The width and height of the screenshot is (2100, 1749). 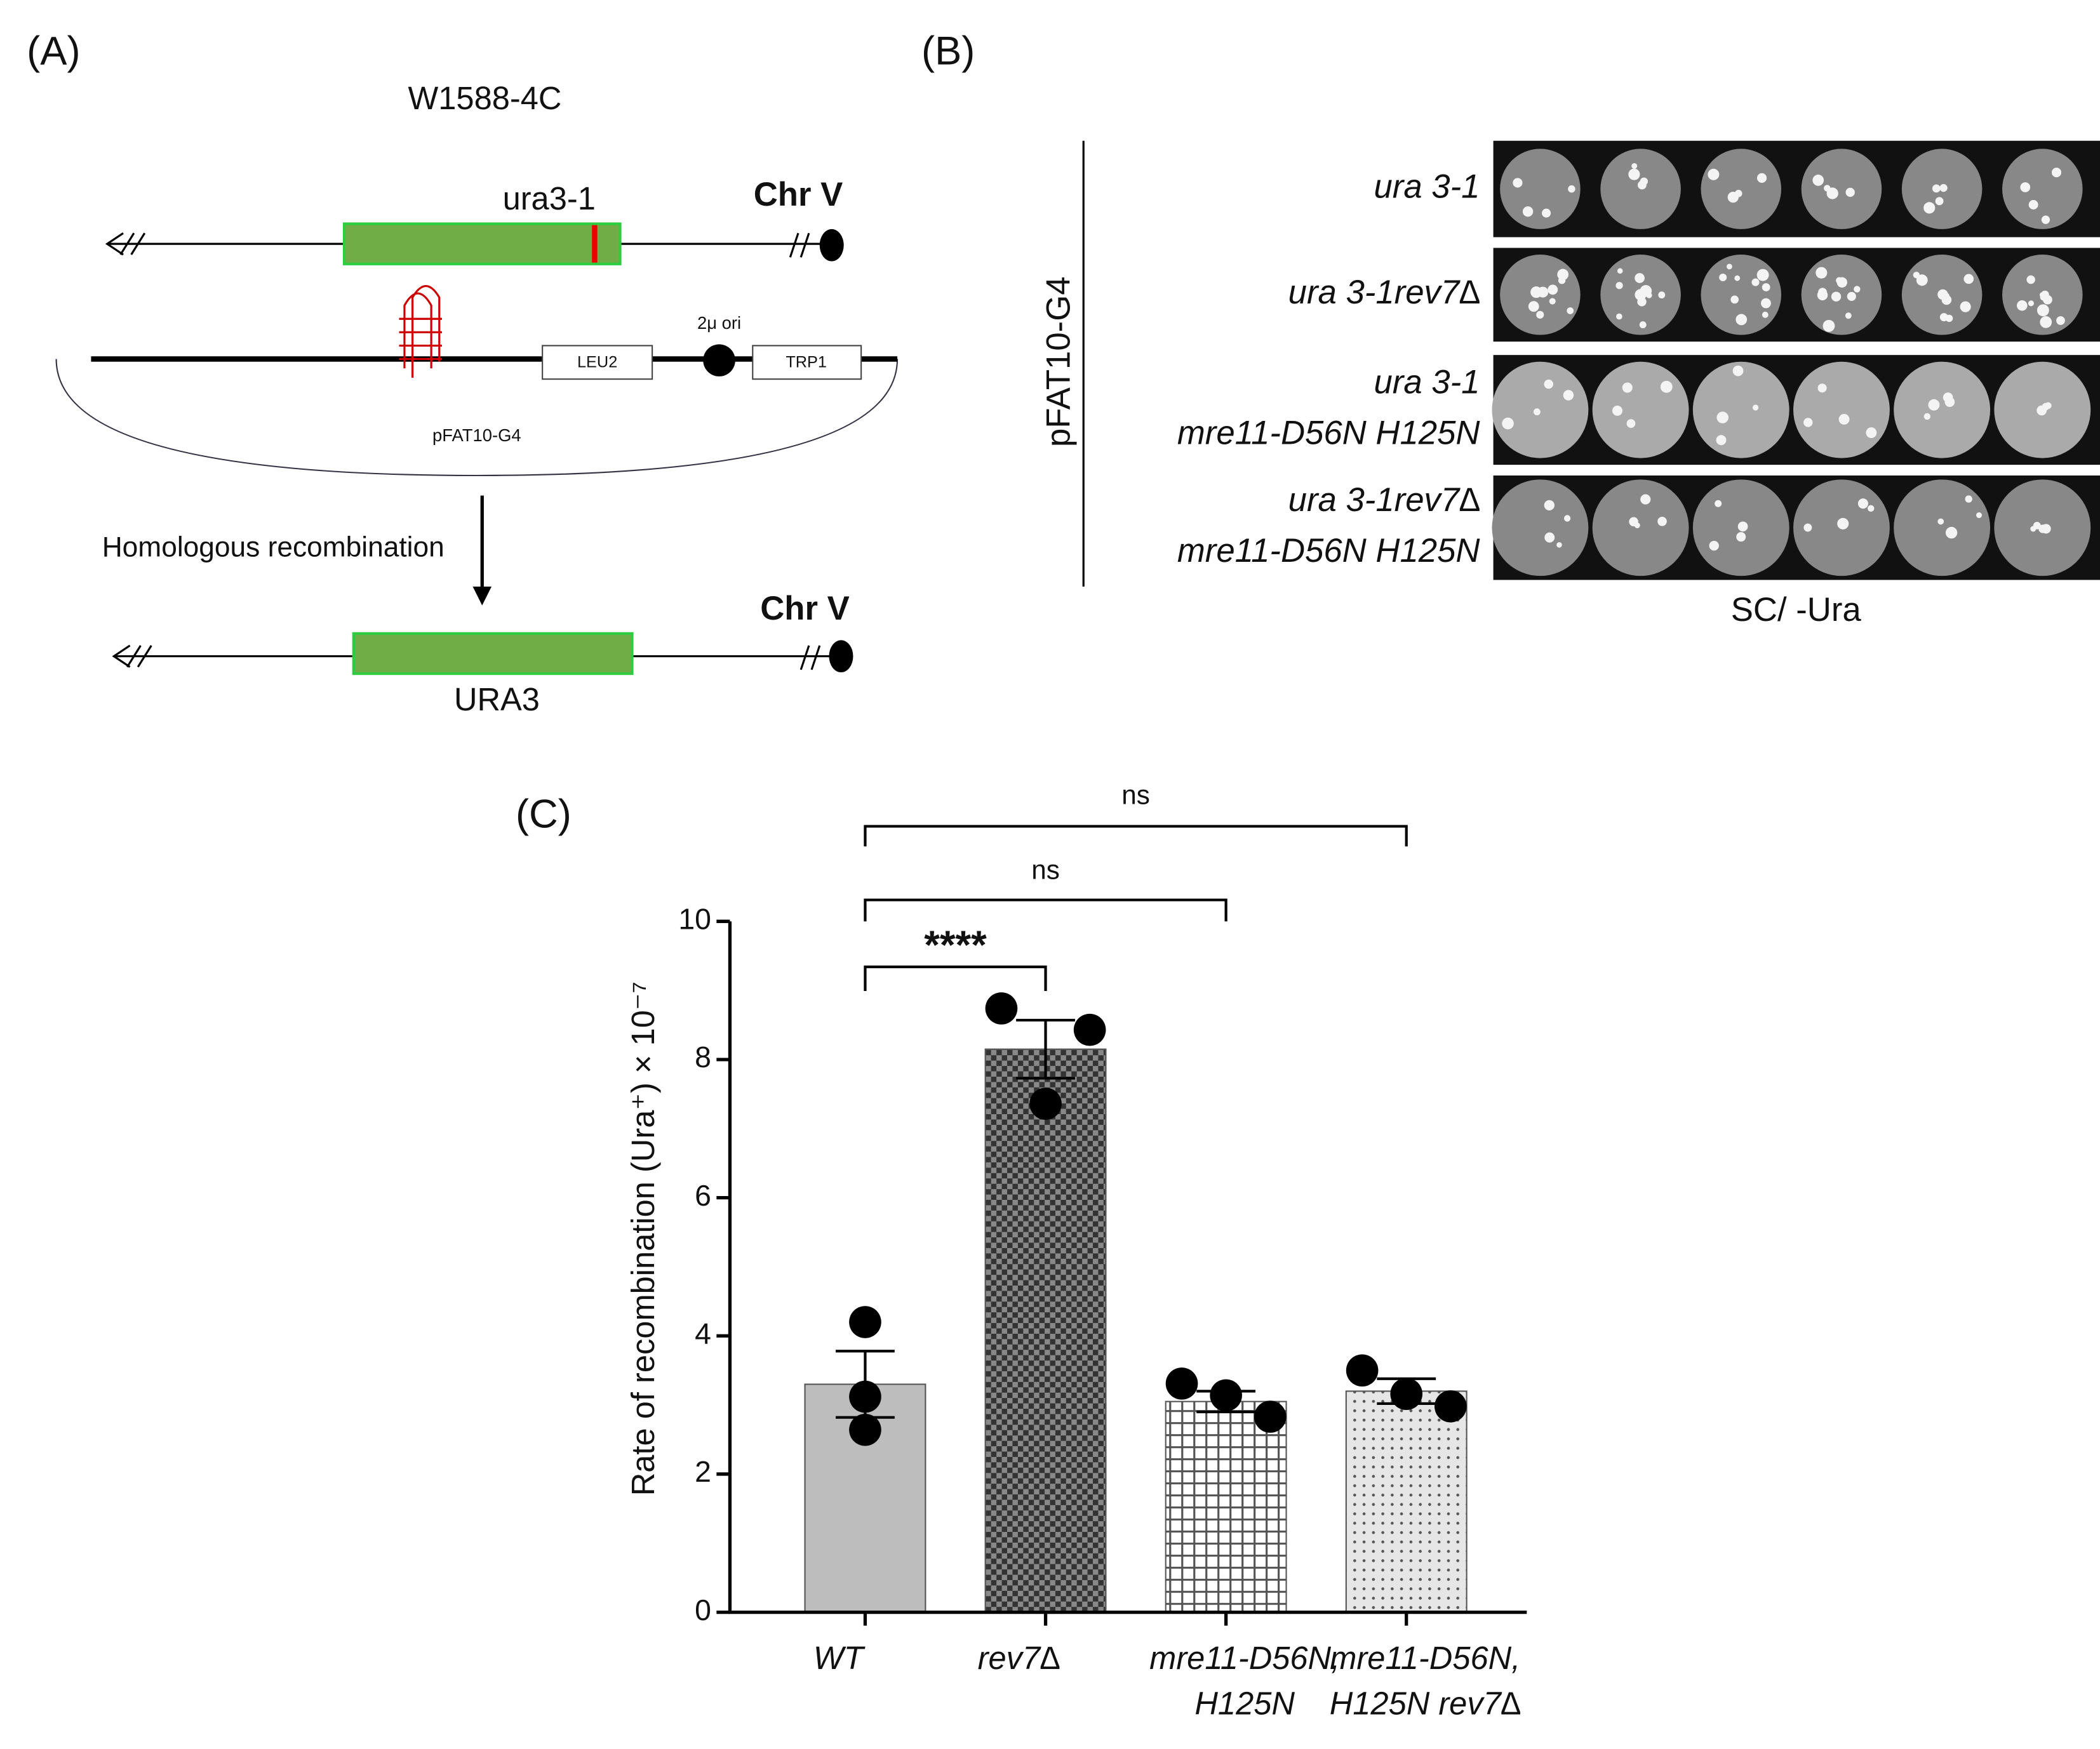 What do you see at coordinates (719, 323) in the screenshot?
I see `origin: 2μ ori` at bounding box center [719, 323].